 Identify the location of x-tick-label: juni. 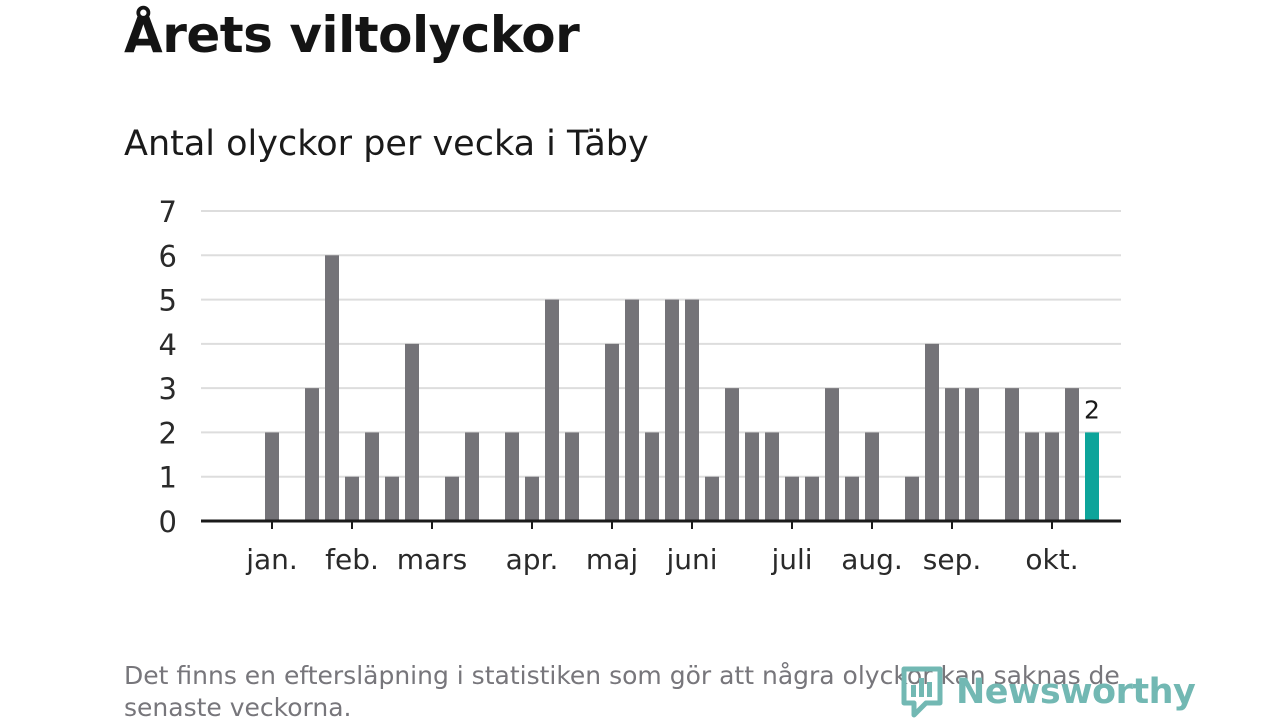
(691, 559).